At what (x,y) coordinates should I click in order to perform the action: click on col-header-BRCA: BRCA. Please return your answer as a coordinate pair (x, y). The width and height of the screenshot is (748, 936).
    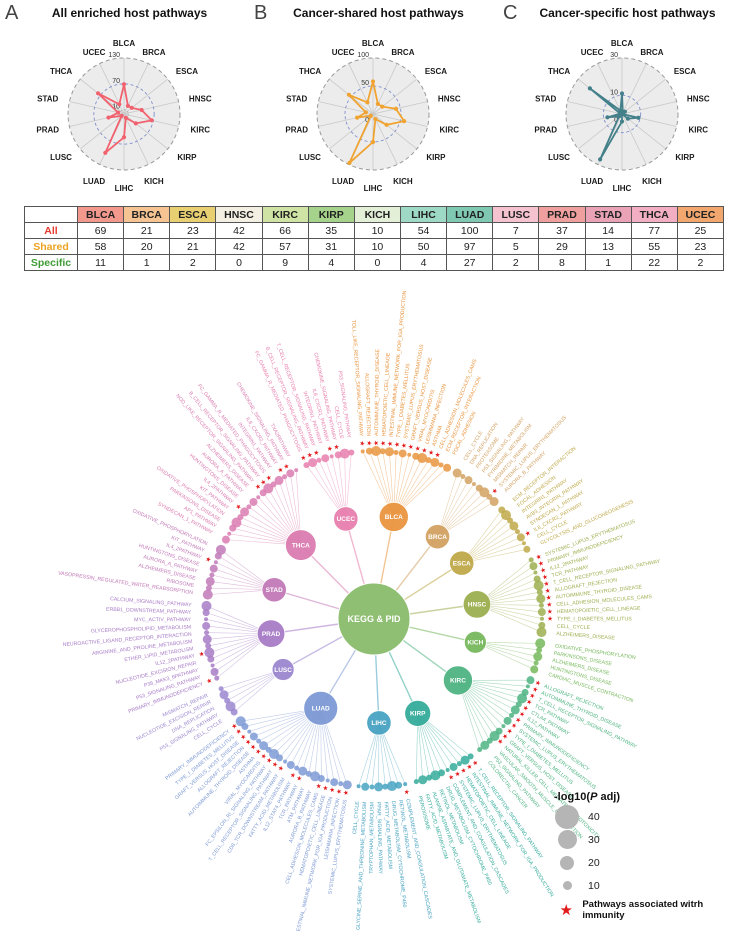
    Looking at the image, I should click on (147, 215).